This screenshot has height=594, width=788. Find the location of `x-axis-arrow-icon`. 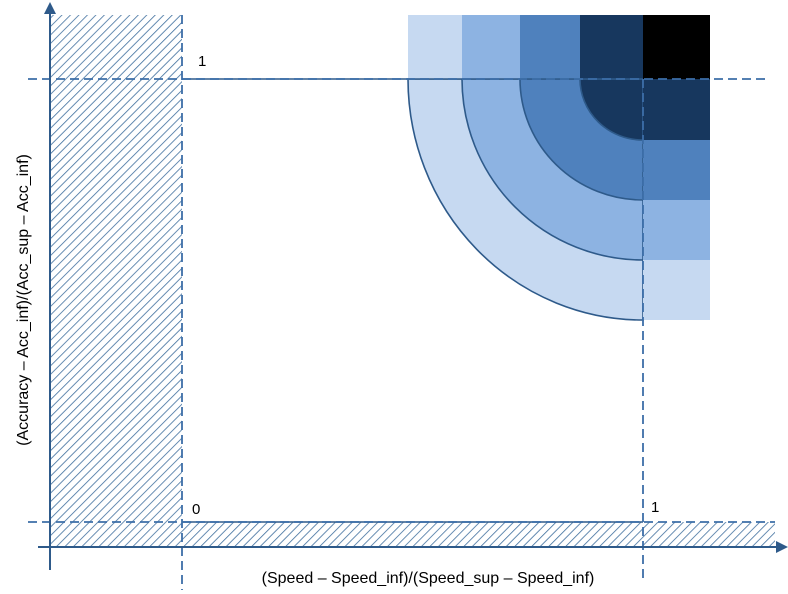

x-axis-arrow-icon is located at coordinates (782, 547).